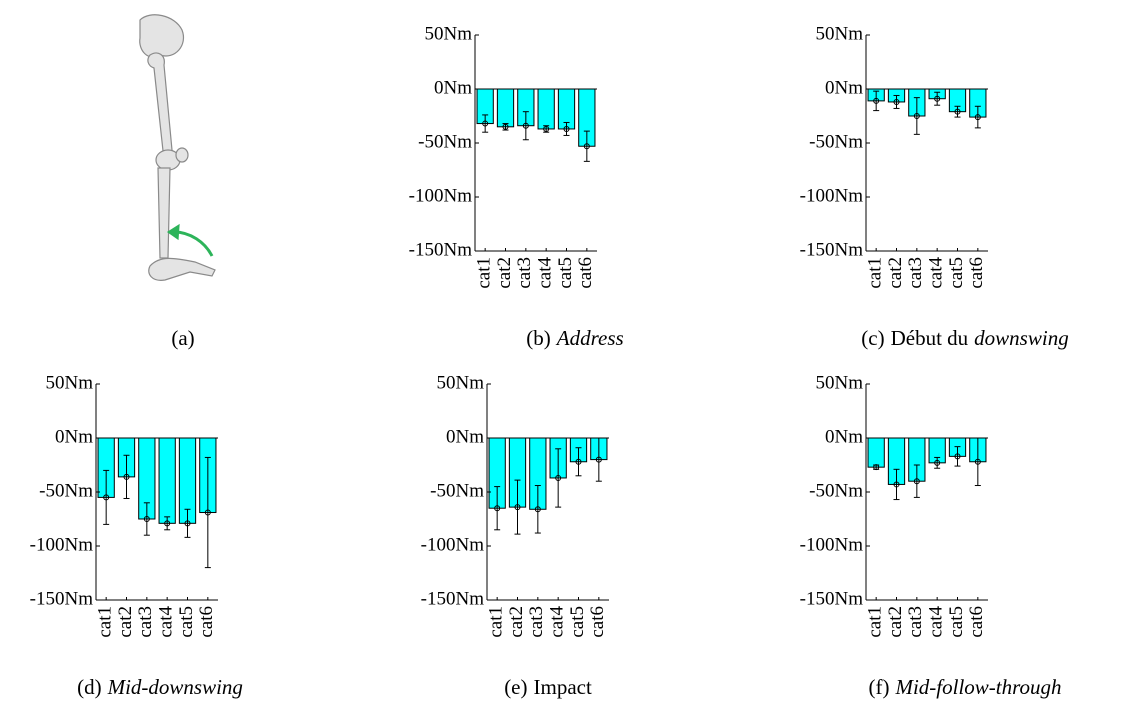 The image size is (1144, 705). What do you see at coordinates (173, 232) in the screenshot?
I see `arrow-head` at bounding box center [173, 232].